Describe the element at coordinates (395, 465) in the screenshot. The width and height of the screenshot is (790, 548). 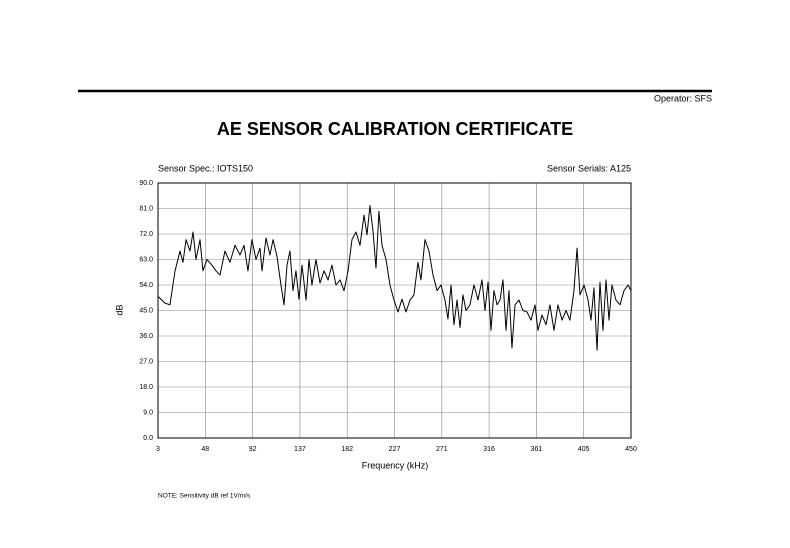
I see `x-axis-label: Frequency (kHz)` at that location.